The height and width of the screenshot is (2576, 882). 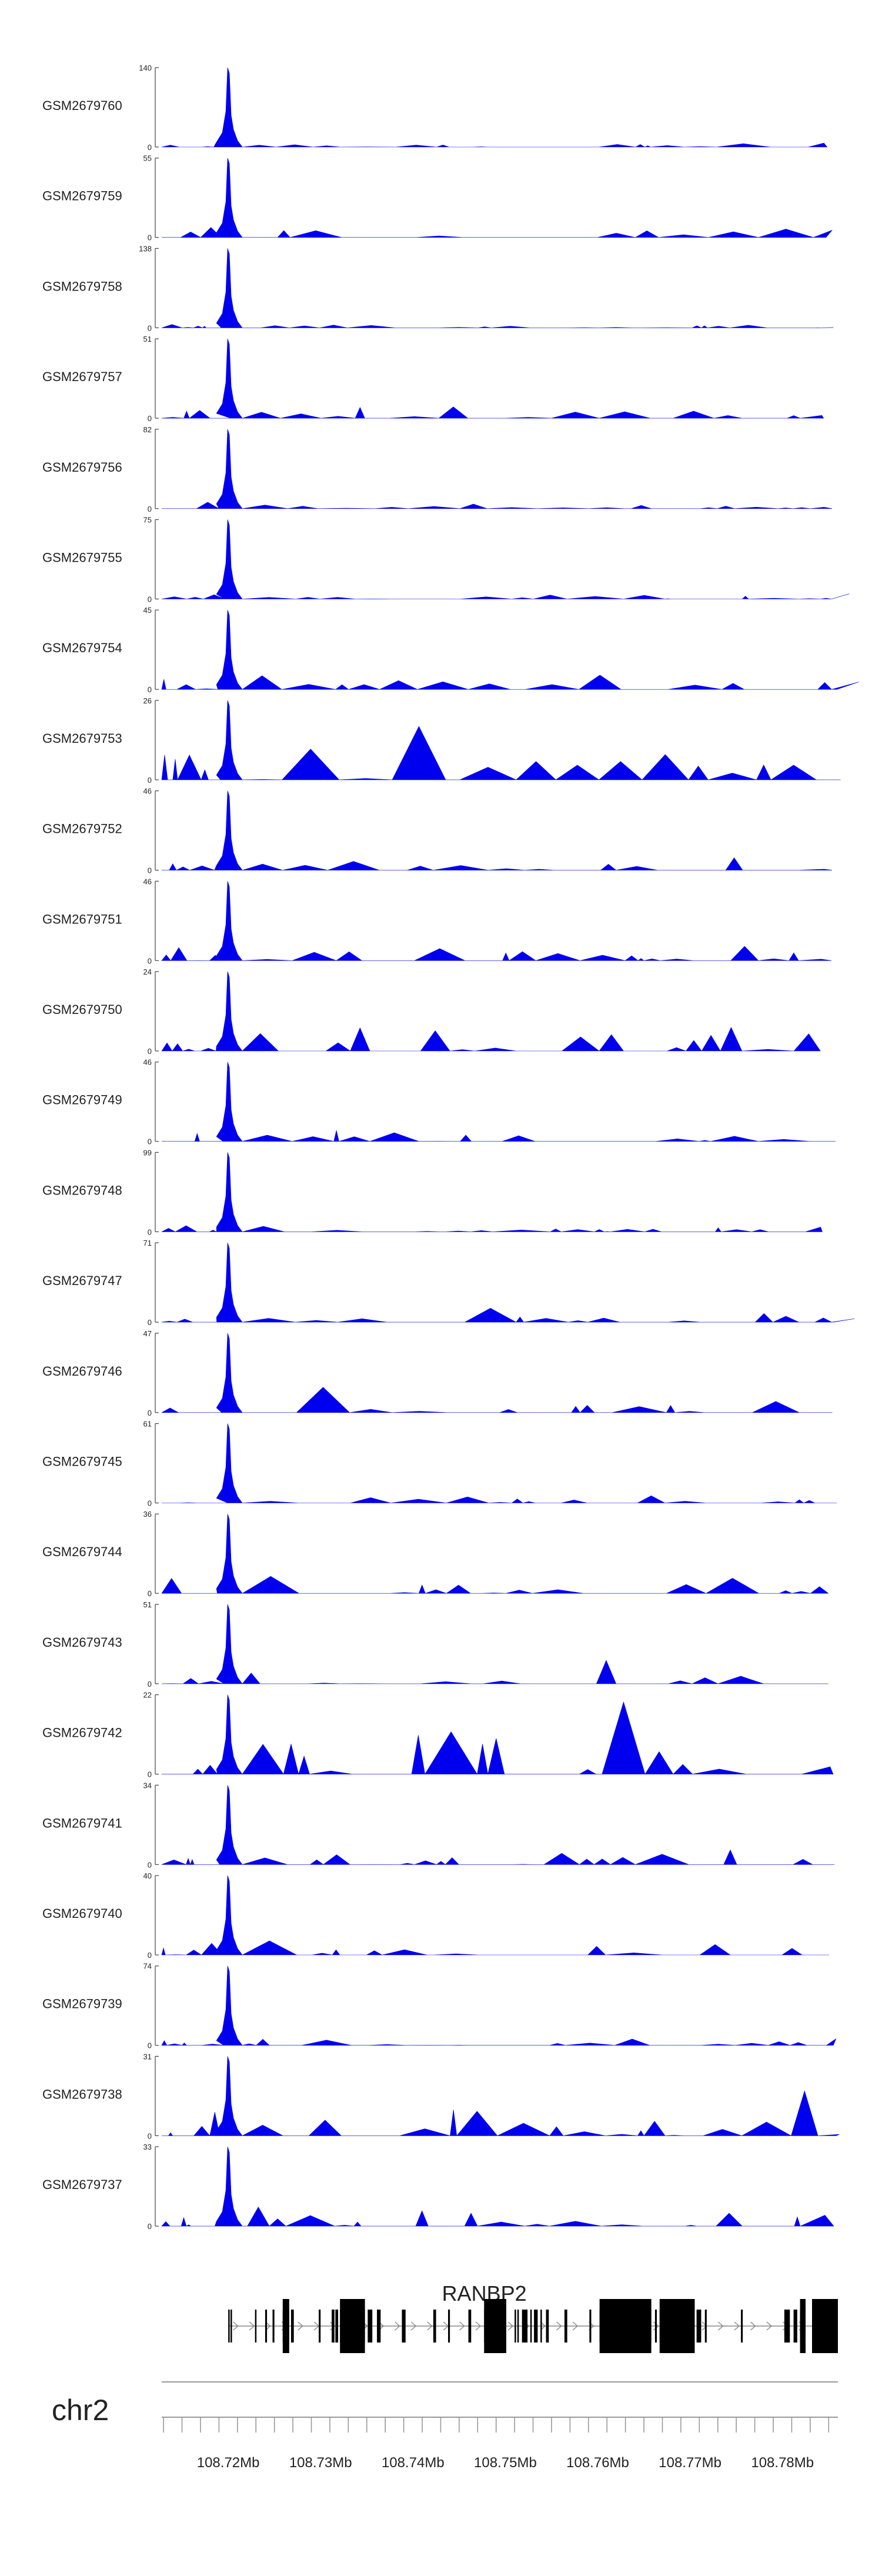 I want to click on axis-tick-label: 108.75Mb, so click(x=505, y=2463).